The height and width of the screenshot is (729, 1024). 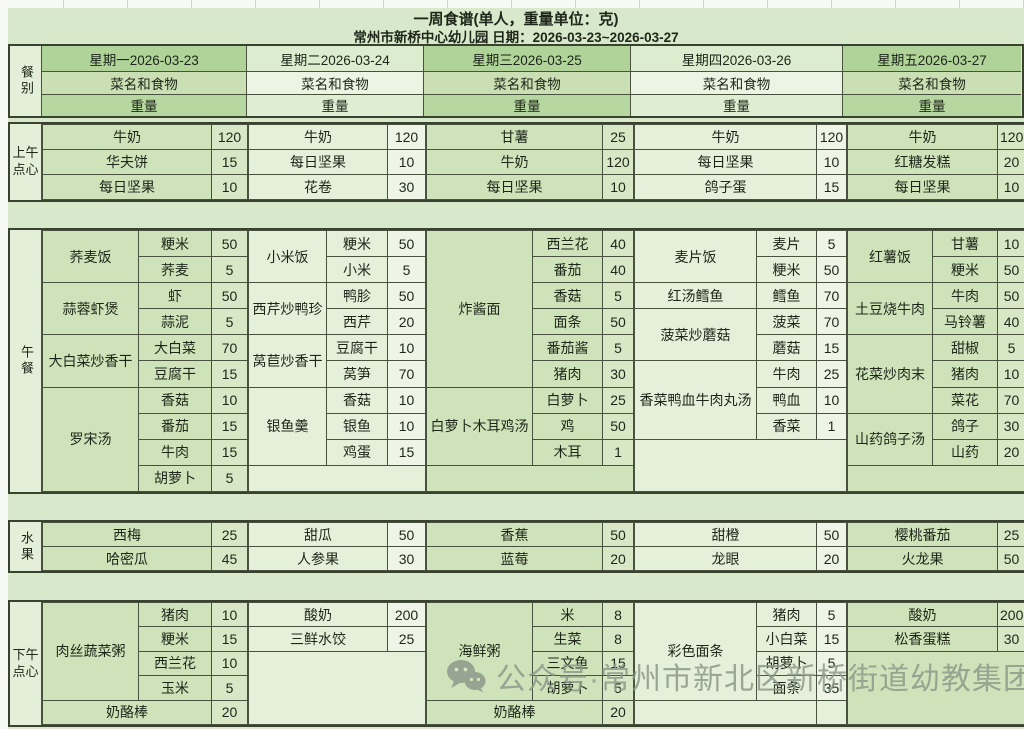 What do you see at coordinates (318, 187) in the screenshot?
I see `food-name-cell: 花卷` at bounding box center [318, 187].